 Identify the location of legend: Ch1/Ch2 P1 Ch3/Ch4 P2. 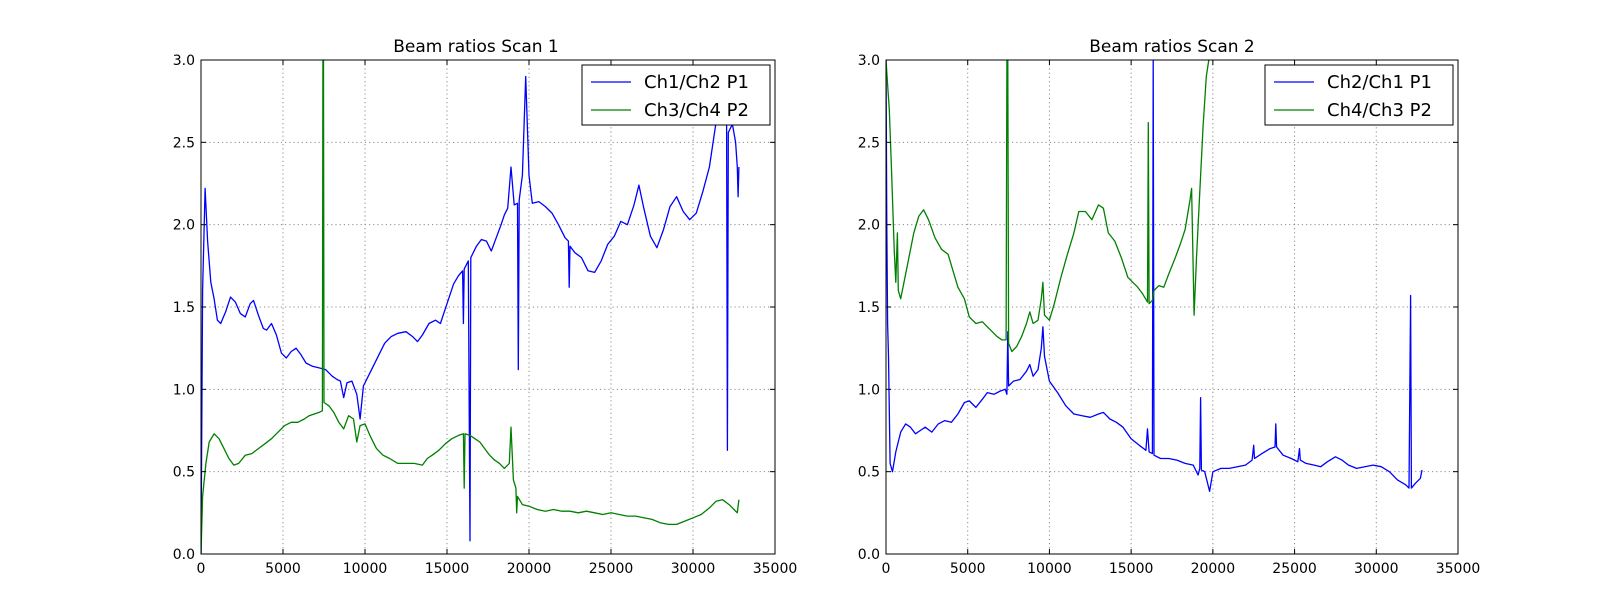
(676, 95).